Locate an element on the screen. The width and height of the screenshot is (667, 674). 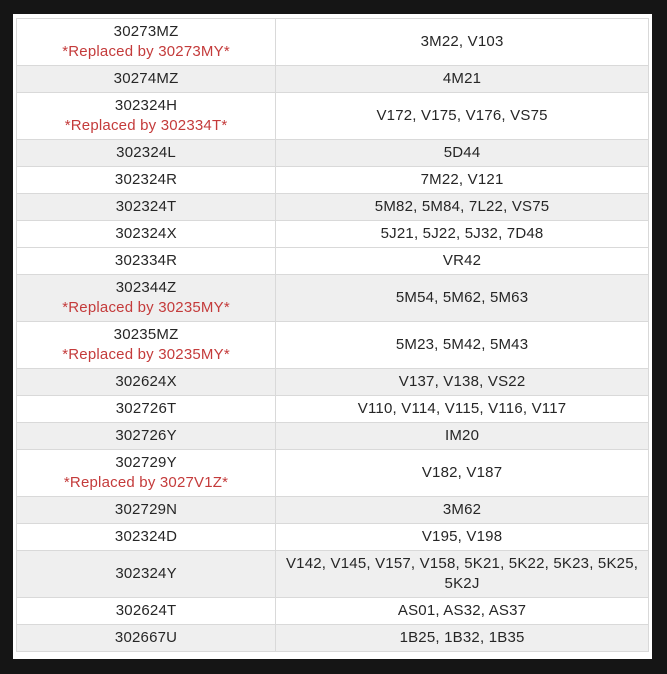
table-row: 302729N 3M62 is located at coordinates (332, 510).